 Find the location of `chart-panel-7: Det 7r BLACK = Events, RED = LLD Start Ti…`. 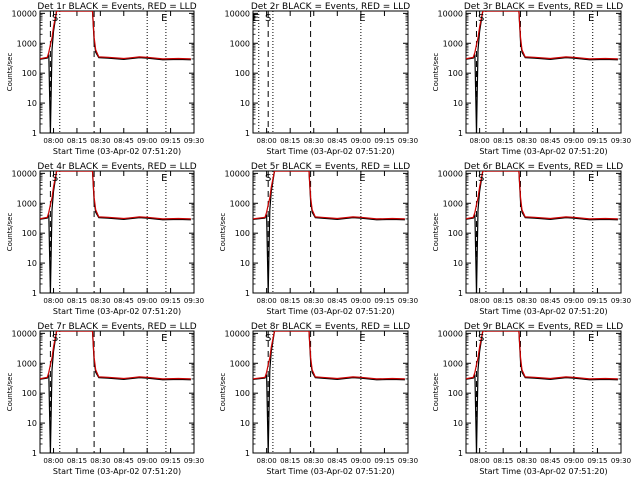

chart-panel-7: Det 7r BLACK = Events, RED = LLD Start Ti… is located at coordinates (105, 399).